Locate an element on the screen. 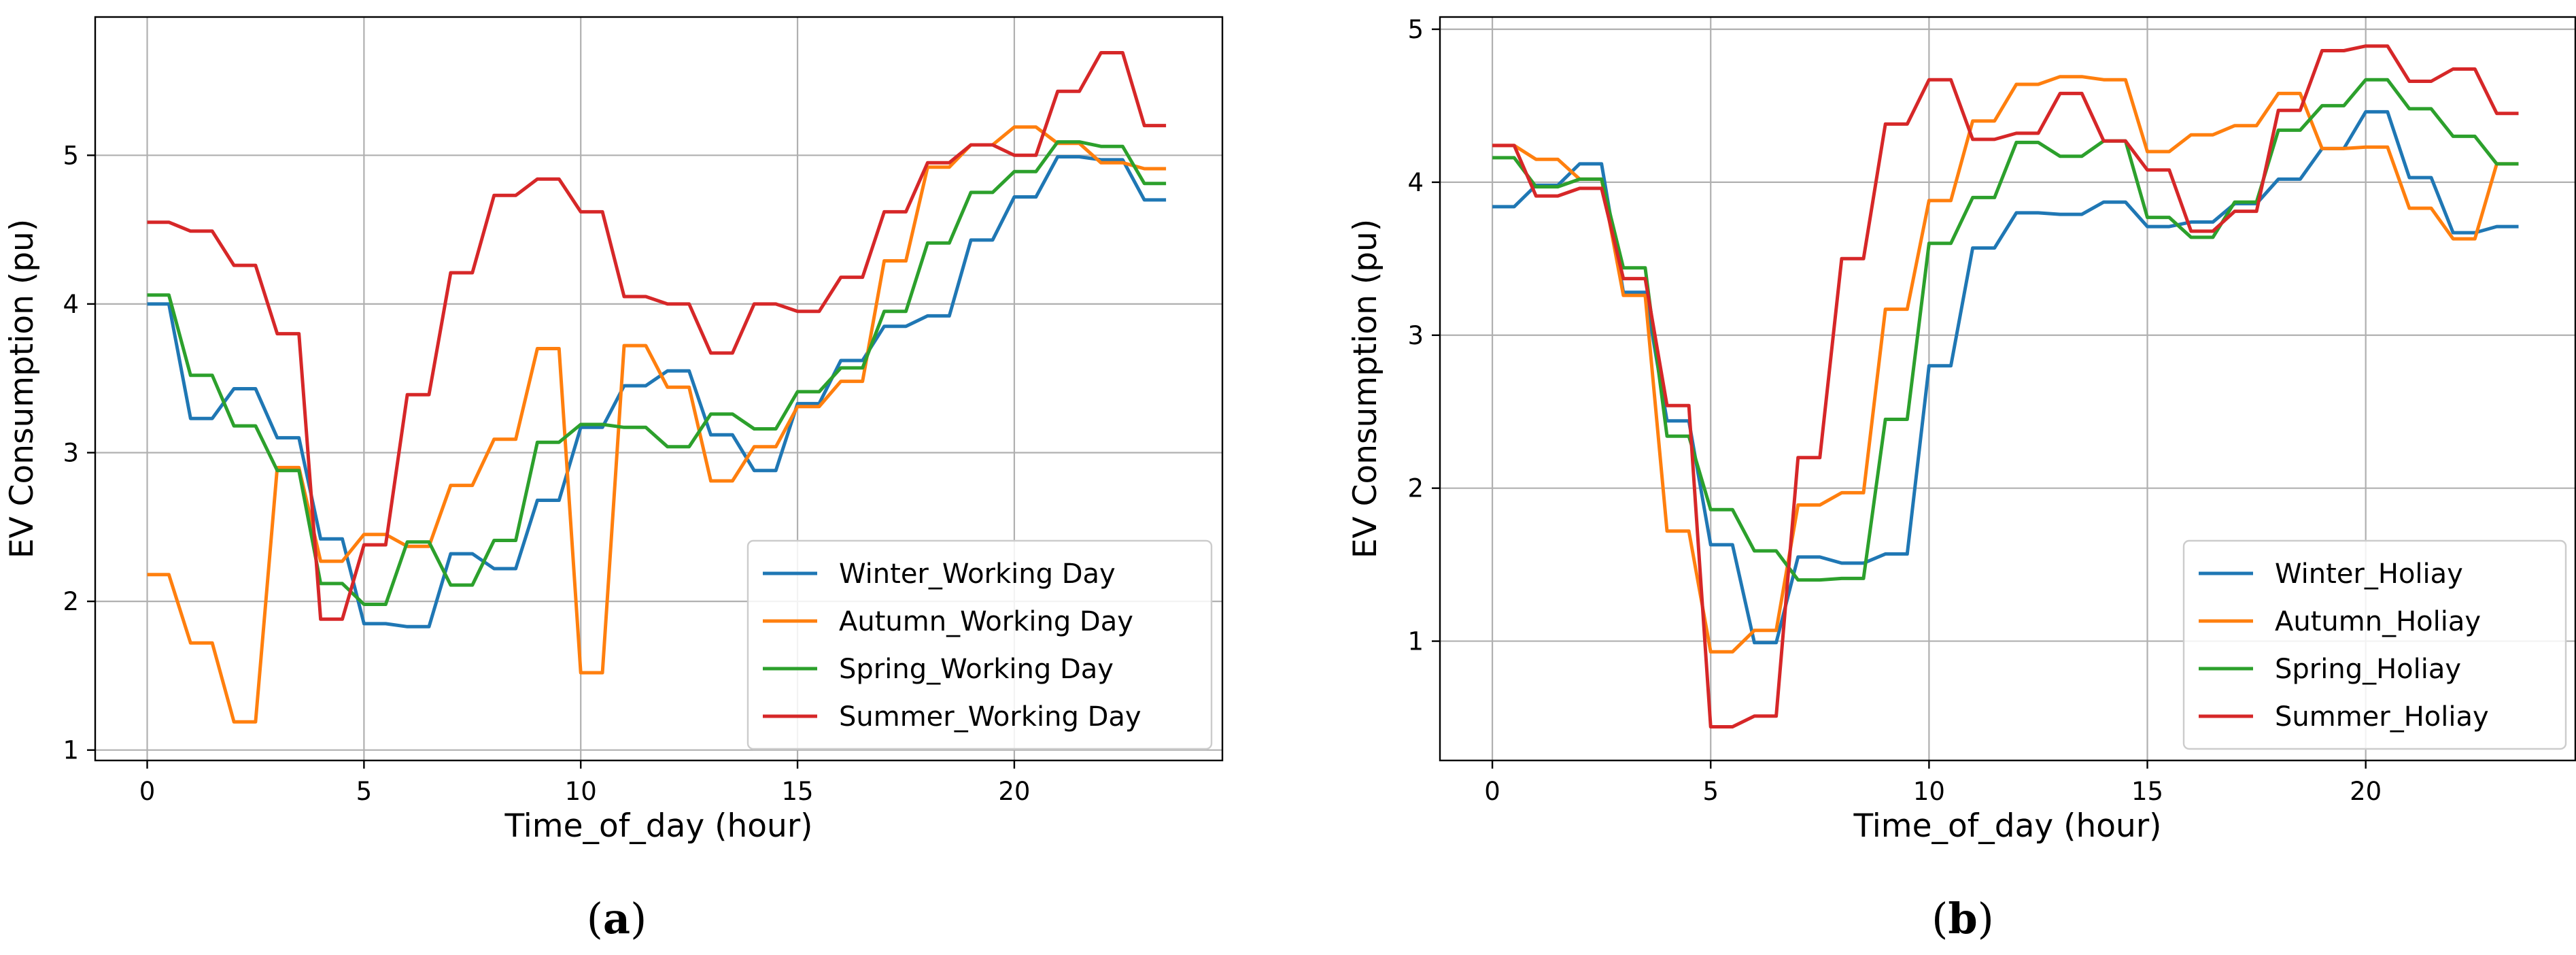 The height and width of the screenshot is (955, 2576). legend-label-summer-holiay: Summer_Holiay is located at coordinates (2382, 717).